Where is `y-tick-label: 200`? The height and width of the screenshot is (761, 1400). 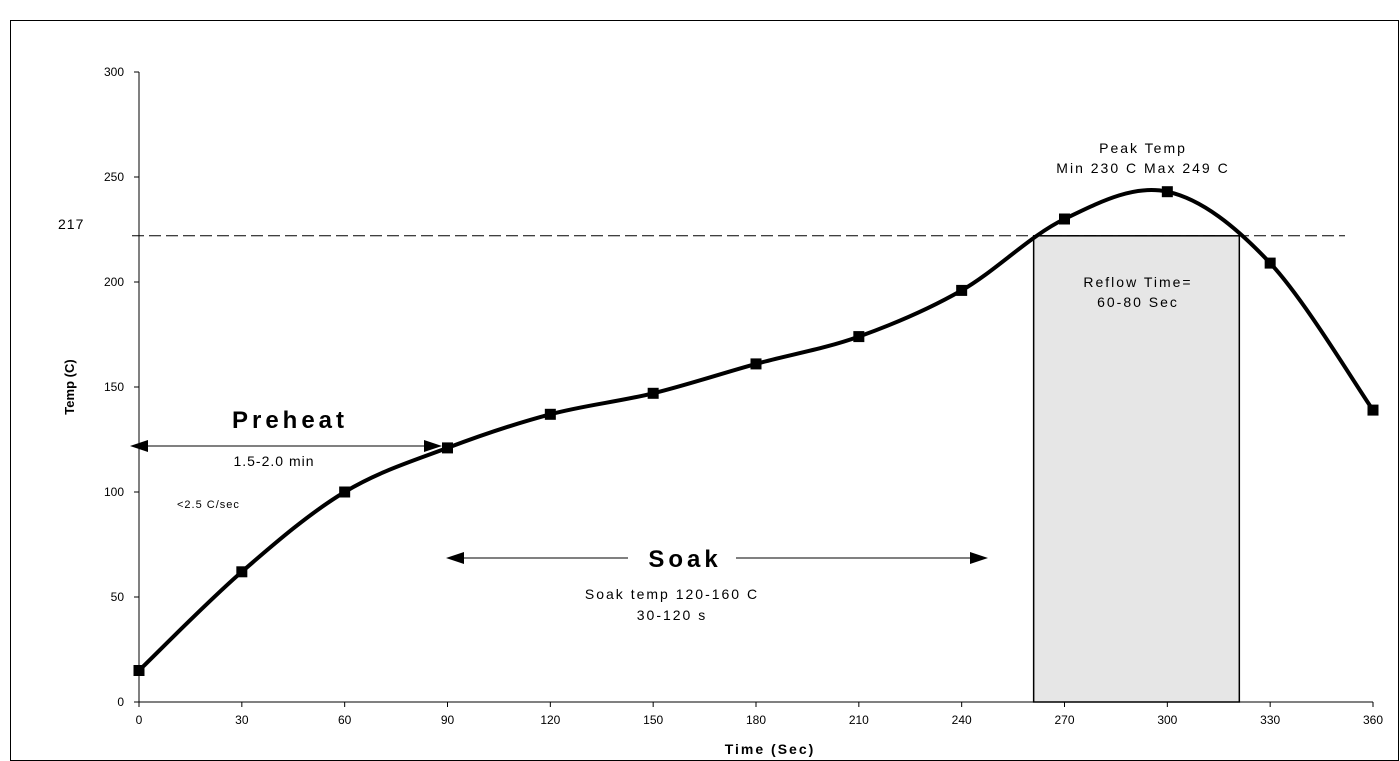 y-tick-label: 200 is located at coordinates (114, 282).